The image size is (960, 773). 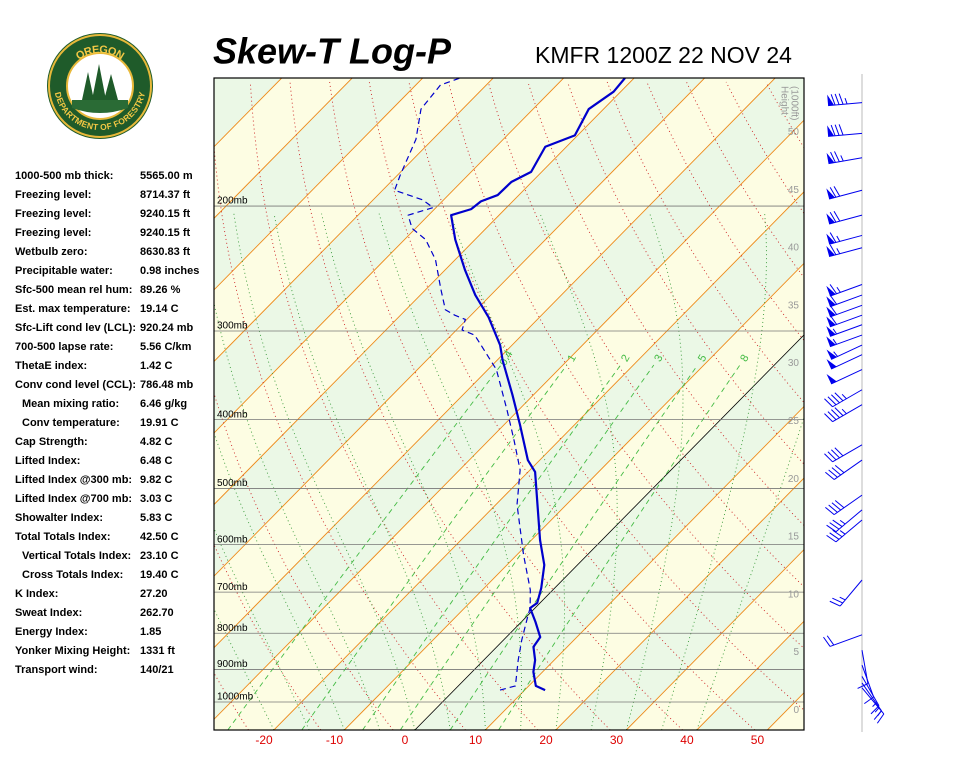 I want to click on index-label: Est. max temperature:, so click(x=73, y=309).